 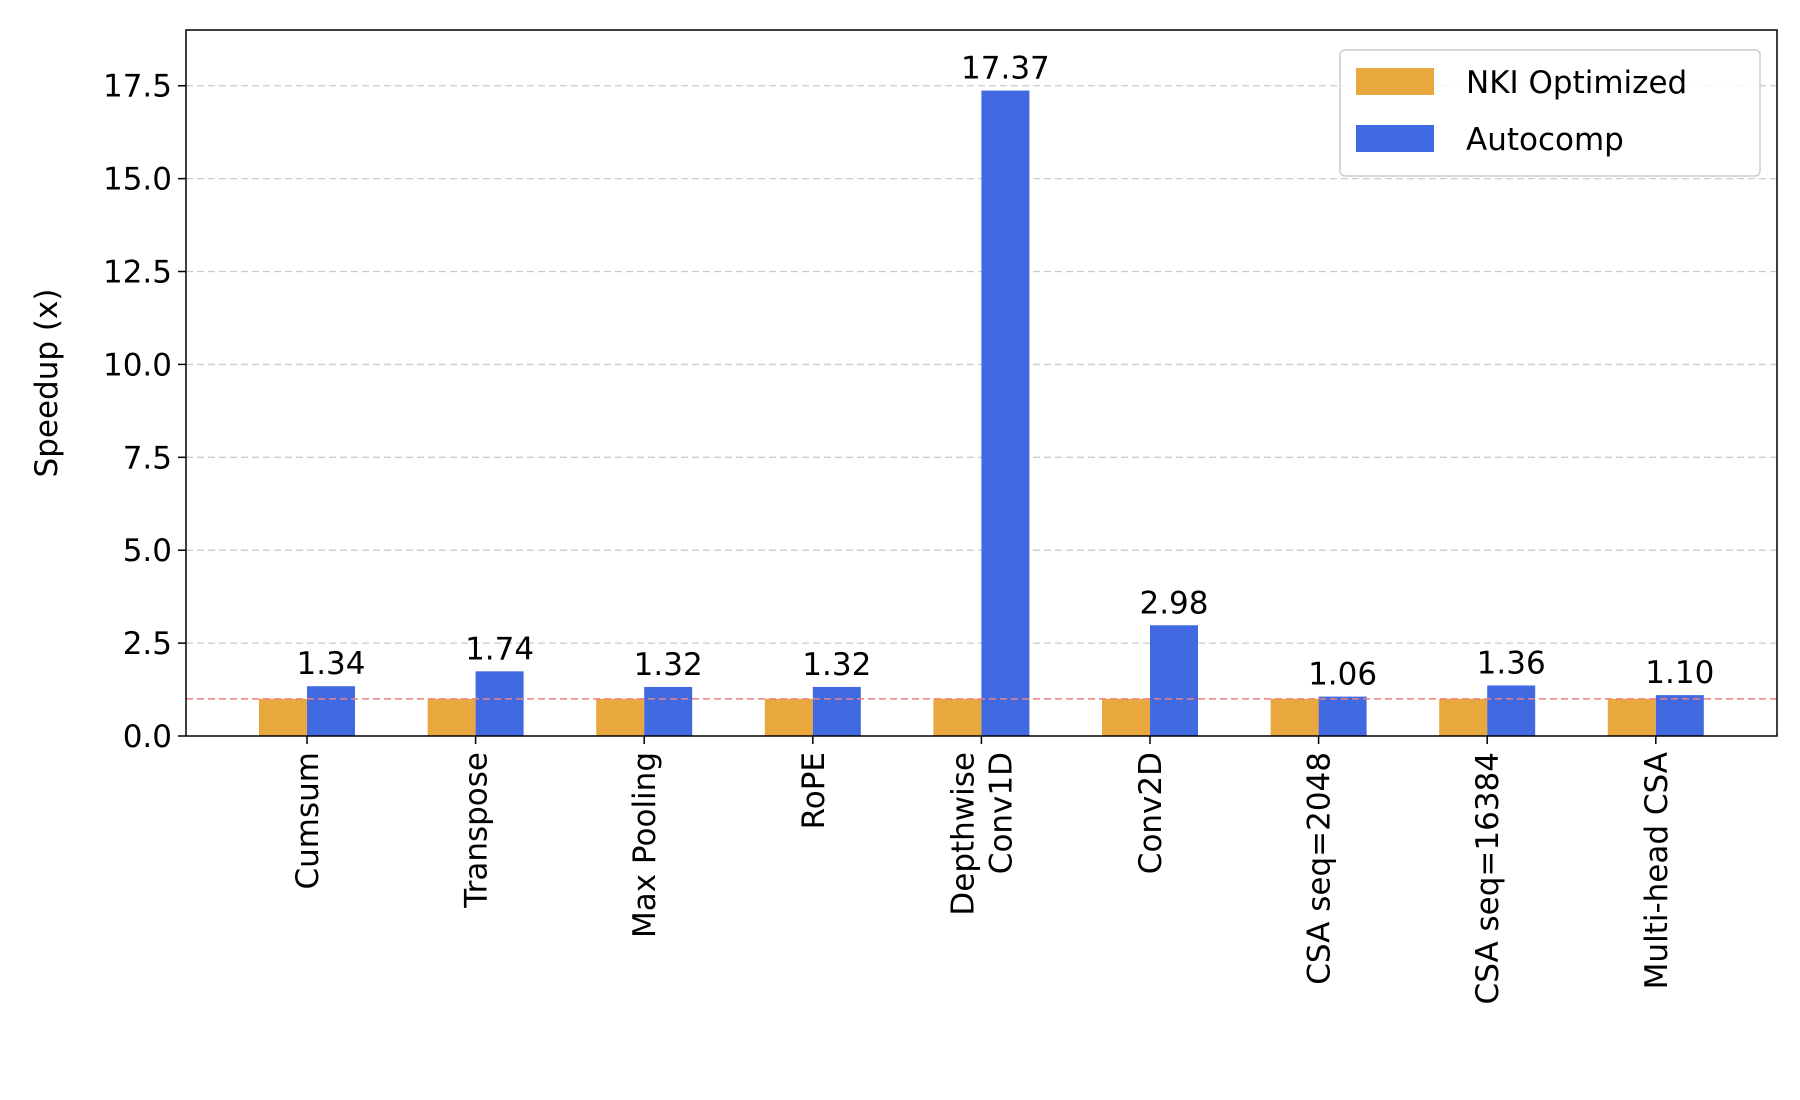 I want to click on y-tick-label: 0.0, so click(x=147, y=737).